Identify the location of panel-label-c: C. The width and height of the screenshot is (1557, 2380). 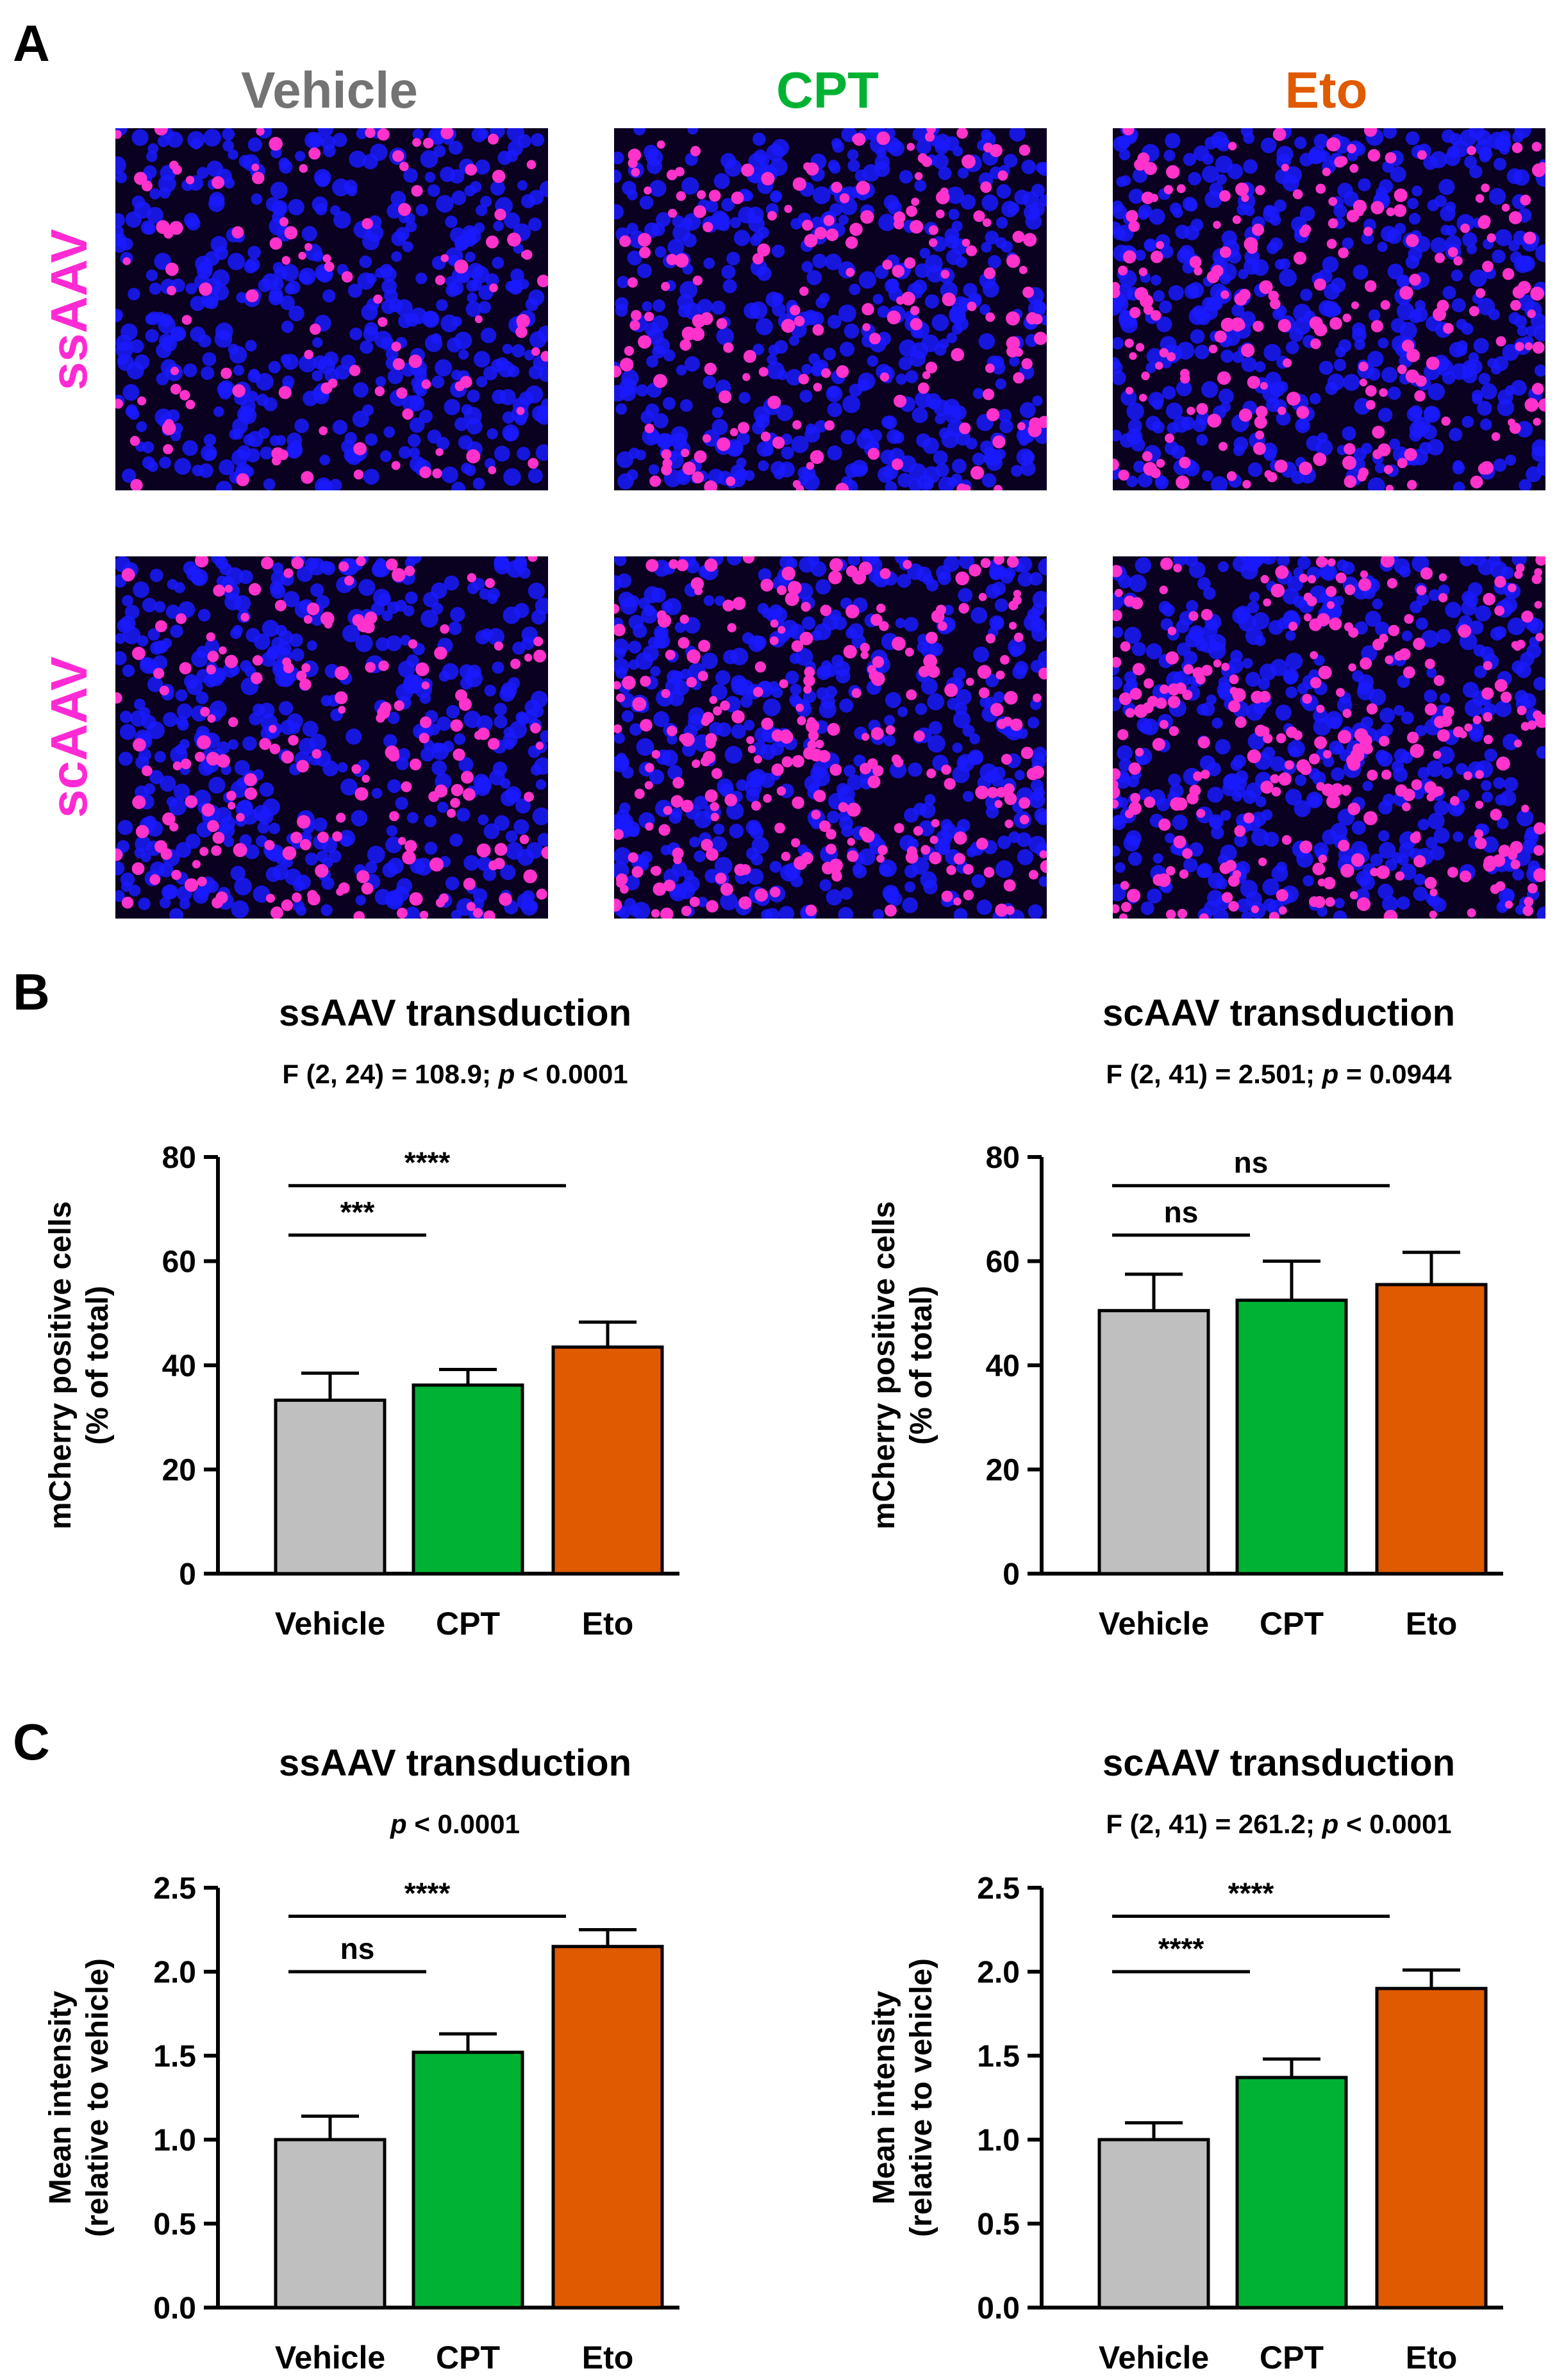
(31, 1741).